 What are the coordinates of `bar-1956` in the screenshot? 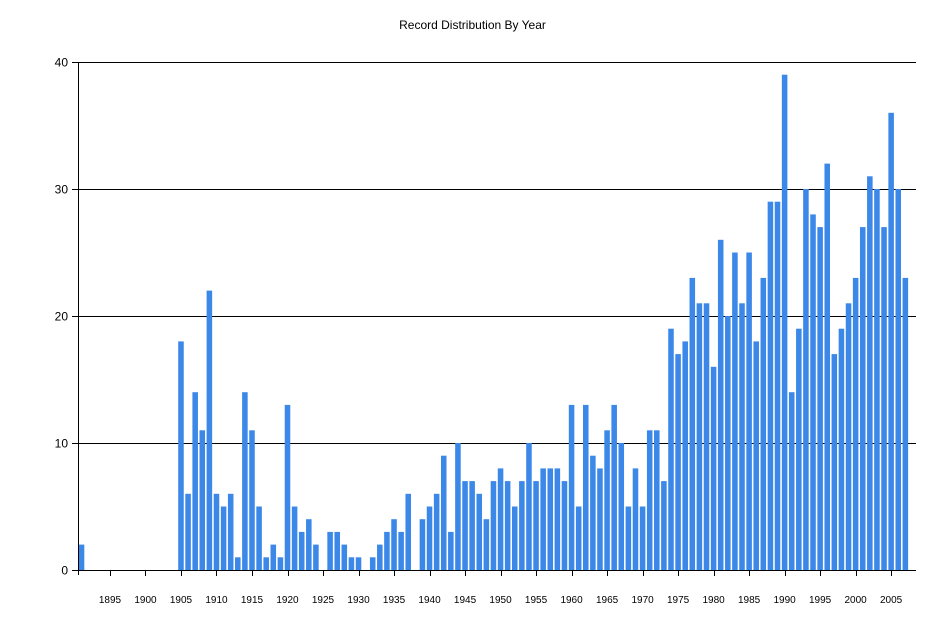 It's located at (543, 519).